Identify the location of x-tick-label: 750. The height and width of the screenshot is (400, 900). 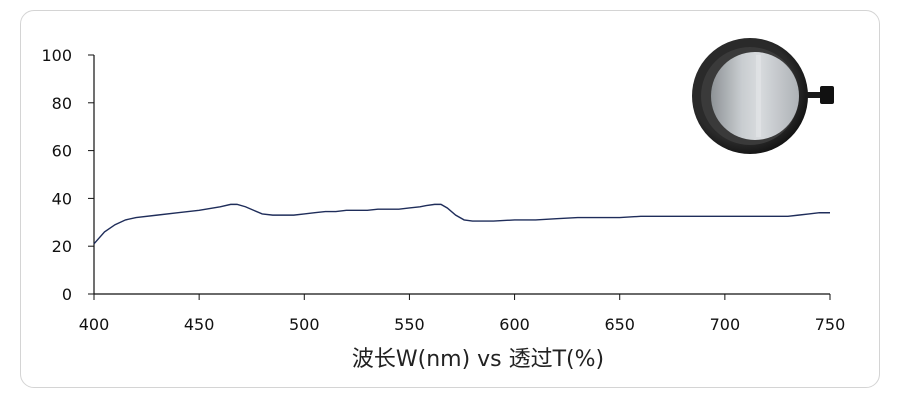
(830, 324).